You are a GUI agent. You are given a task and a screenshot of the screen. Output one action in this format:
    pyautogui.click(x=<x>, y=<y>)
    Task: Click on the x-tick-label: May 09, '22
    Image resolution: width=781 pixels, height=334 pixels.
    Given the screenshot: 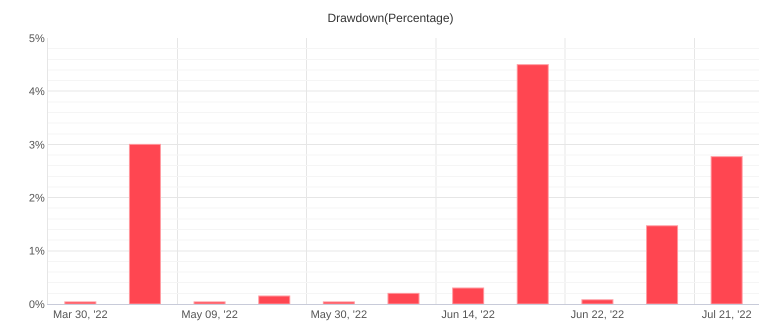 What is the action you would take?
    pyautogui.click(x=209, y=315)
    